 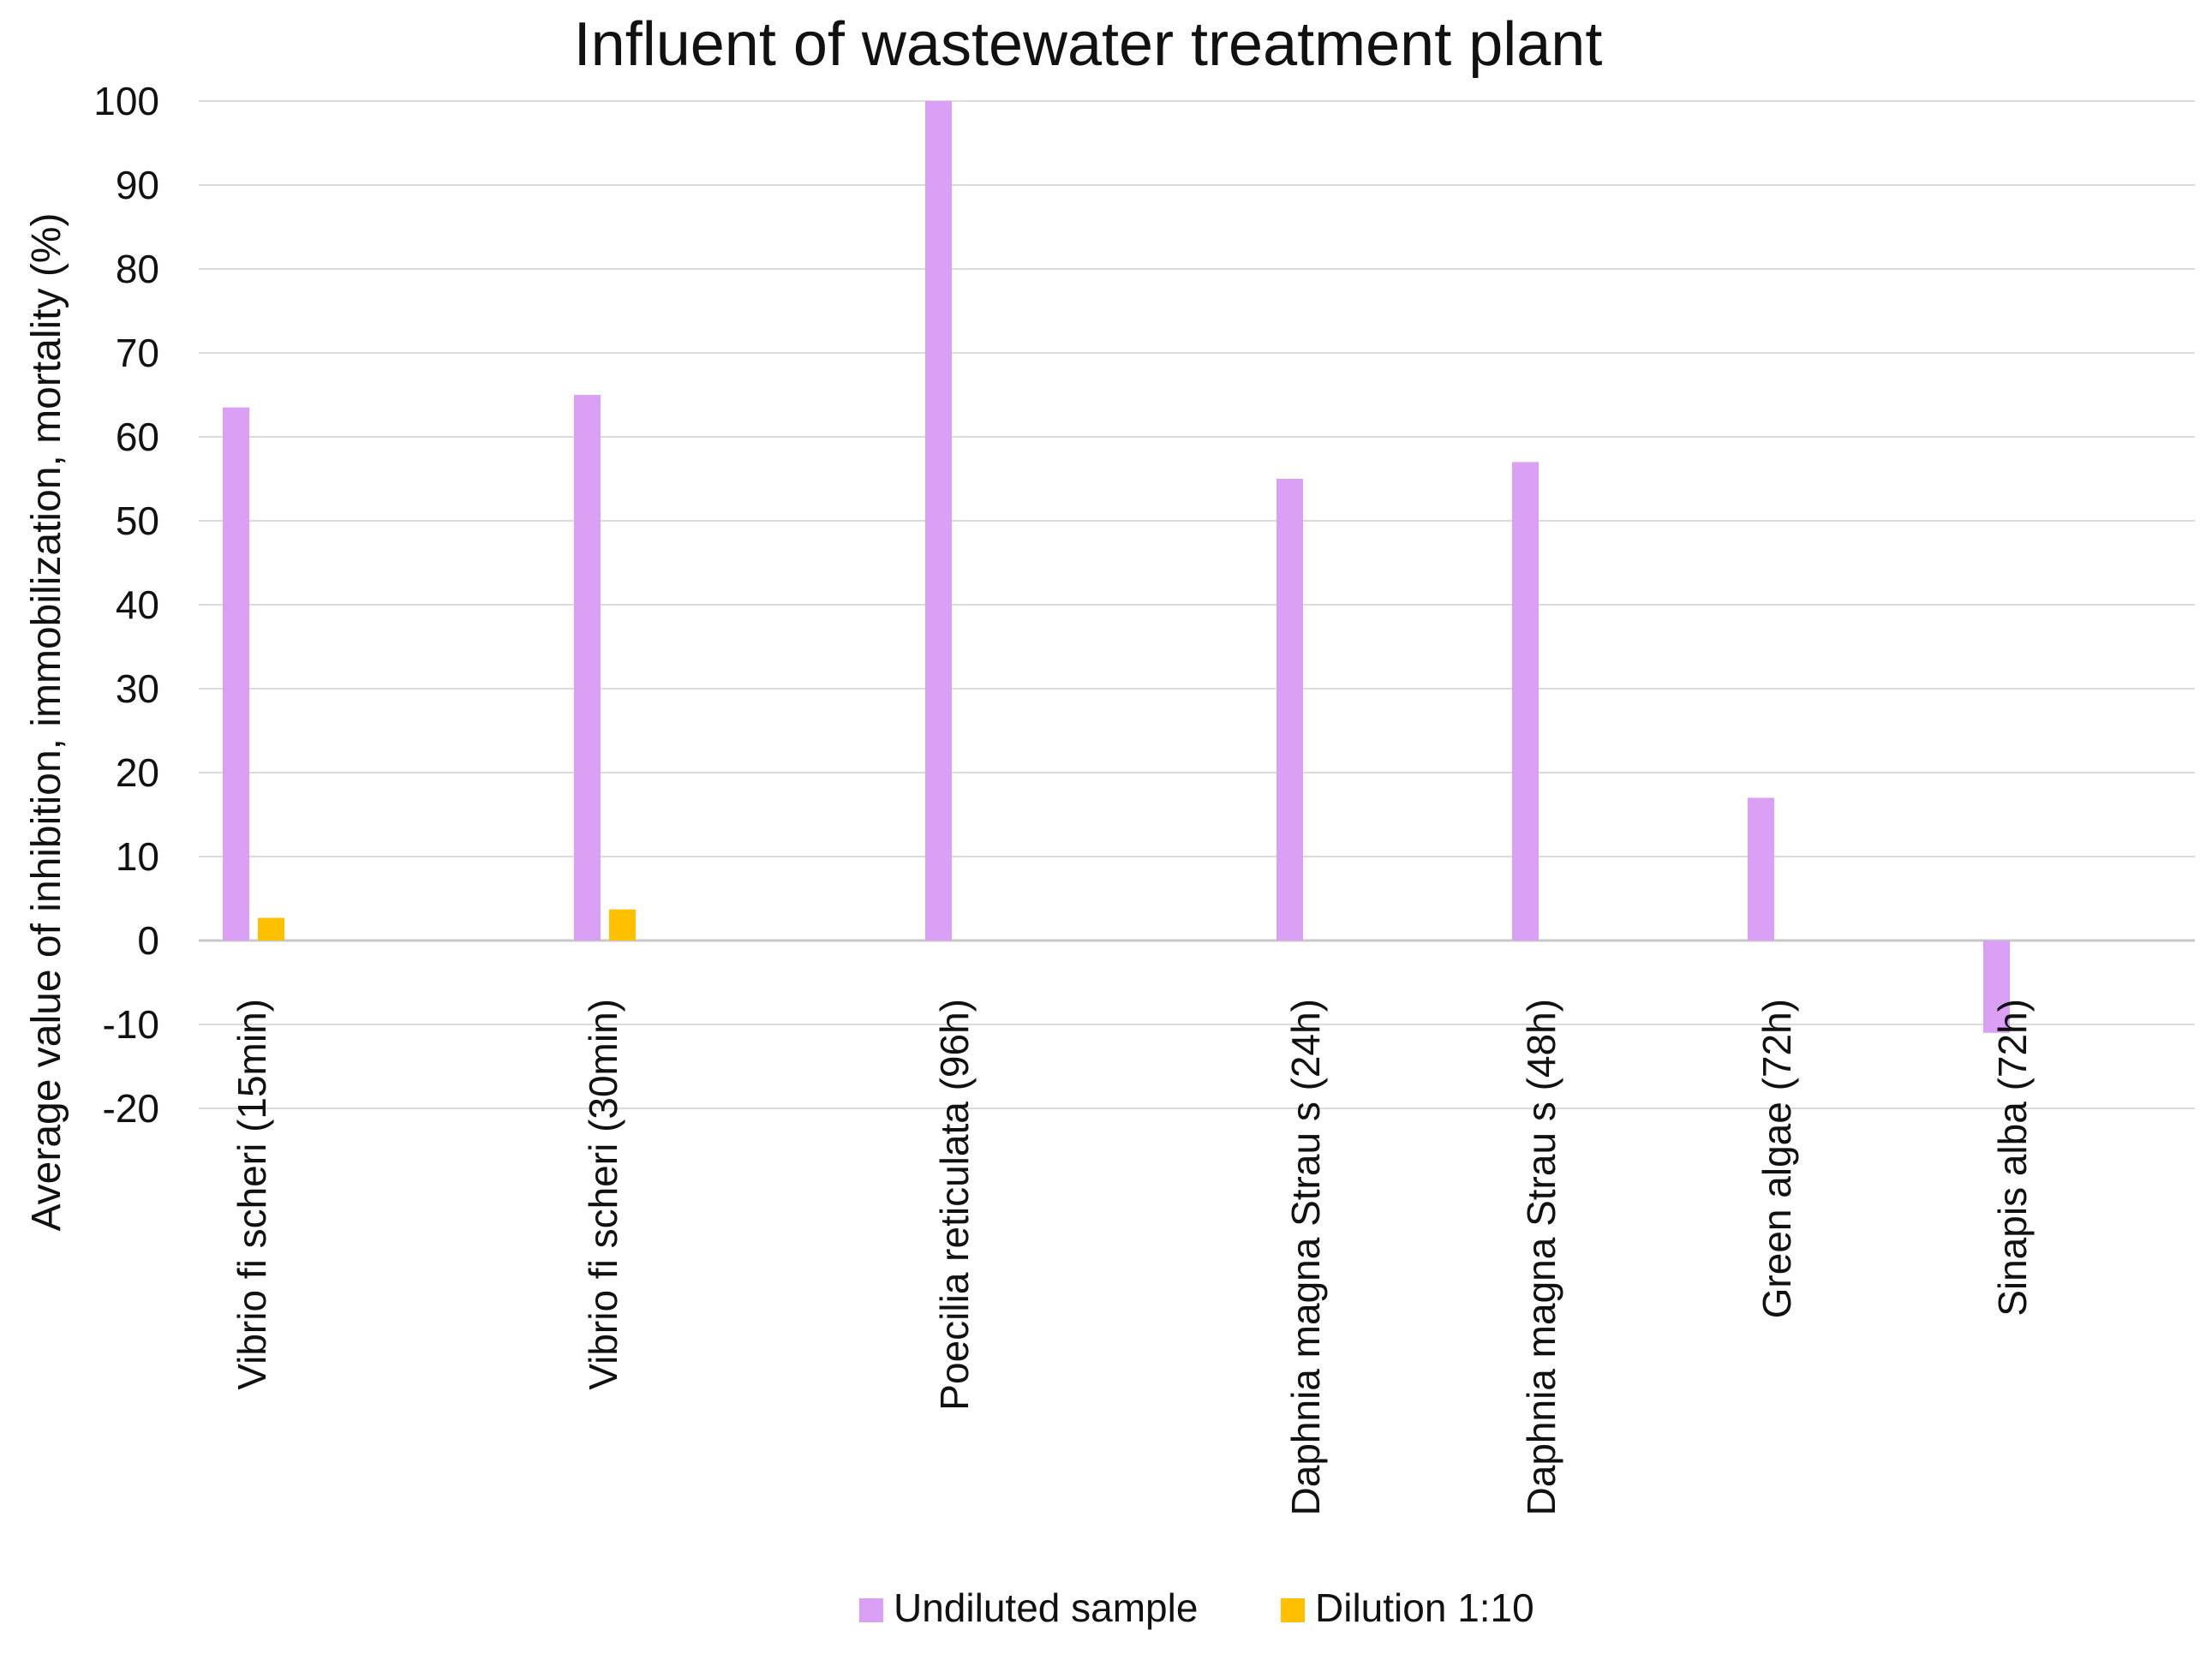 I want to click on legend-label-dilution-1-10: Dilution 1:10, so click(x=1424, y=1608).